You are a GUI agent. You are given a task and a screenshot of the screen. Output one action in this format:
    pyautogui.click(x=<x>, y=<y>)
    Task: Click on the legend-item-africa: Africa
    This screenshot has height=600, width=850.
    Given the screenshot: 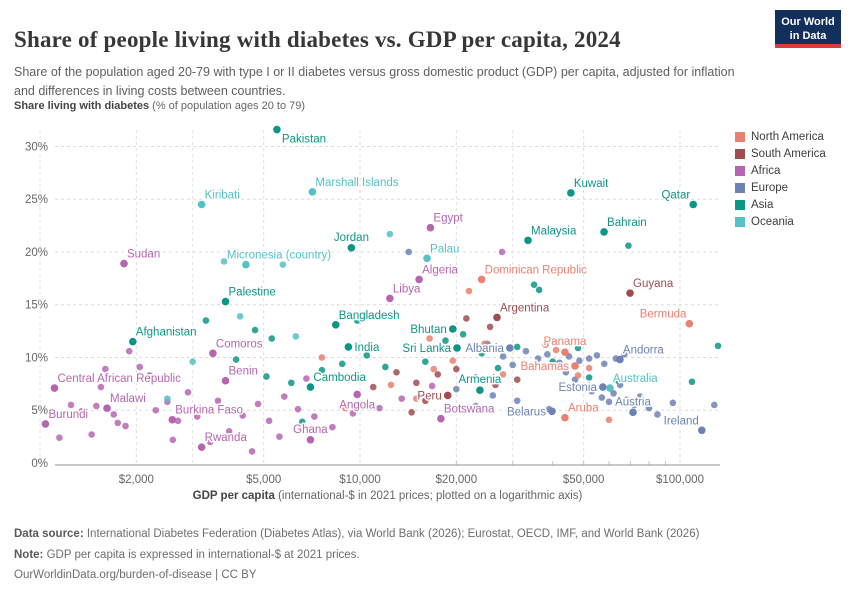 What is the action you would take?
    pyautogui.click(x=780, y=171)
    